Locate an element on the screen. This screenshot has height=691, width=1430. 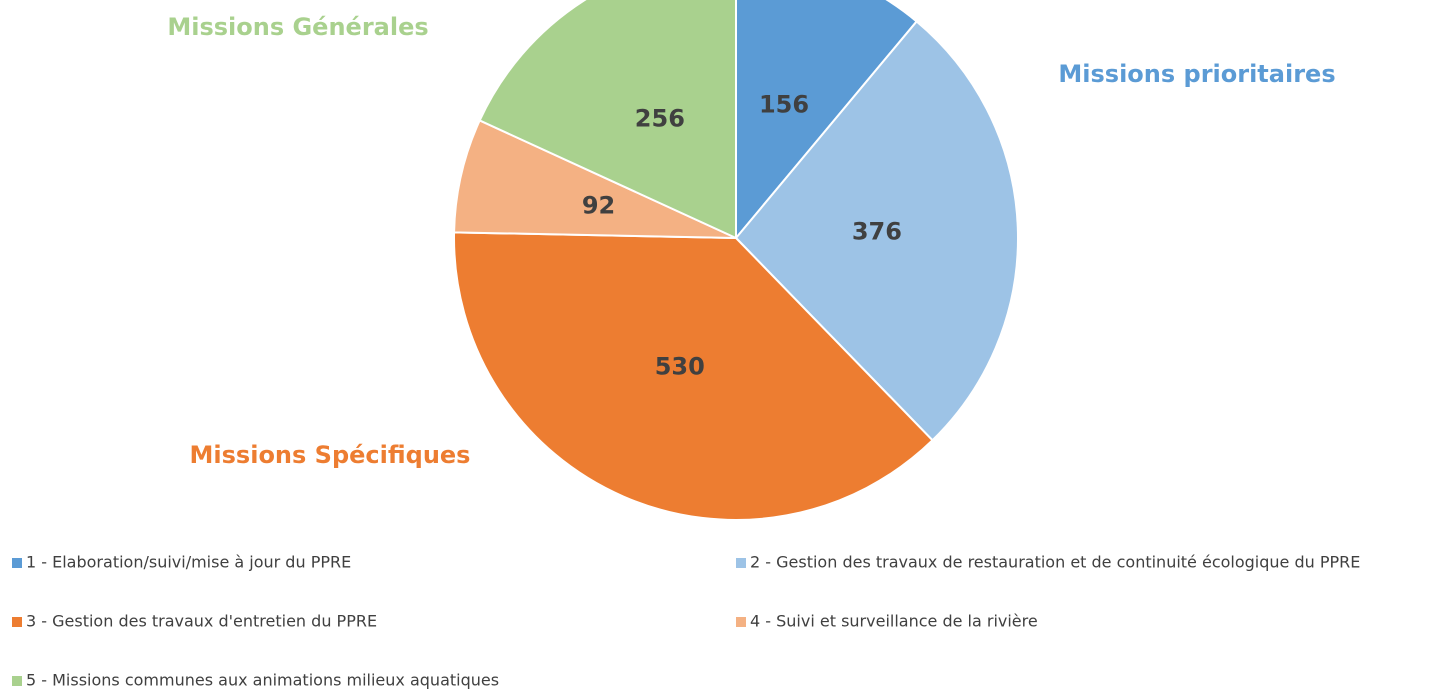
annotation: Missions prioritaires is located at coordinates (1196, 74).